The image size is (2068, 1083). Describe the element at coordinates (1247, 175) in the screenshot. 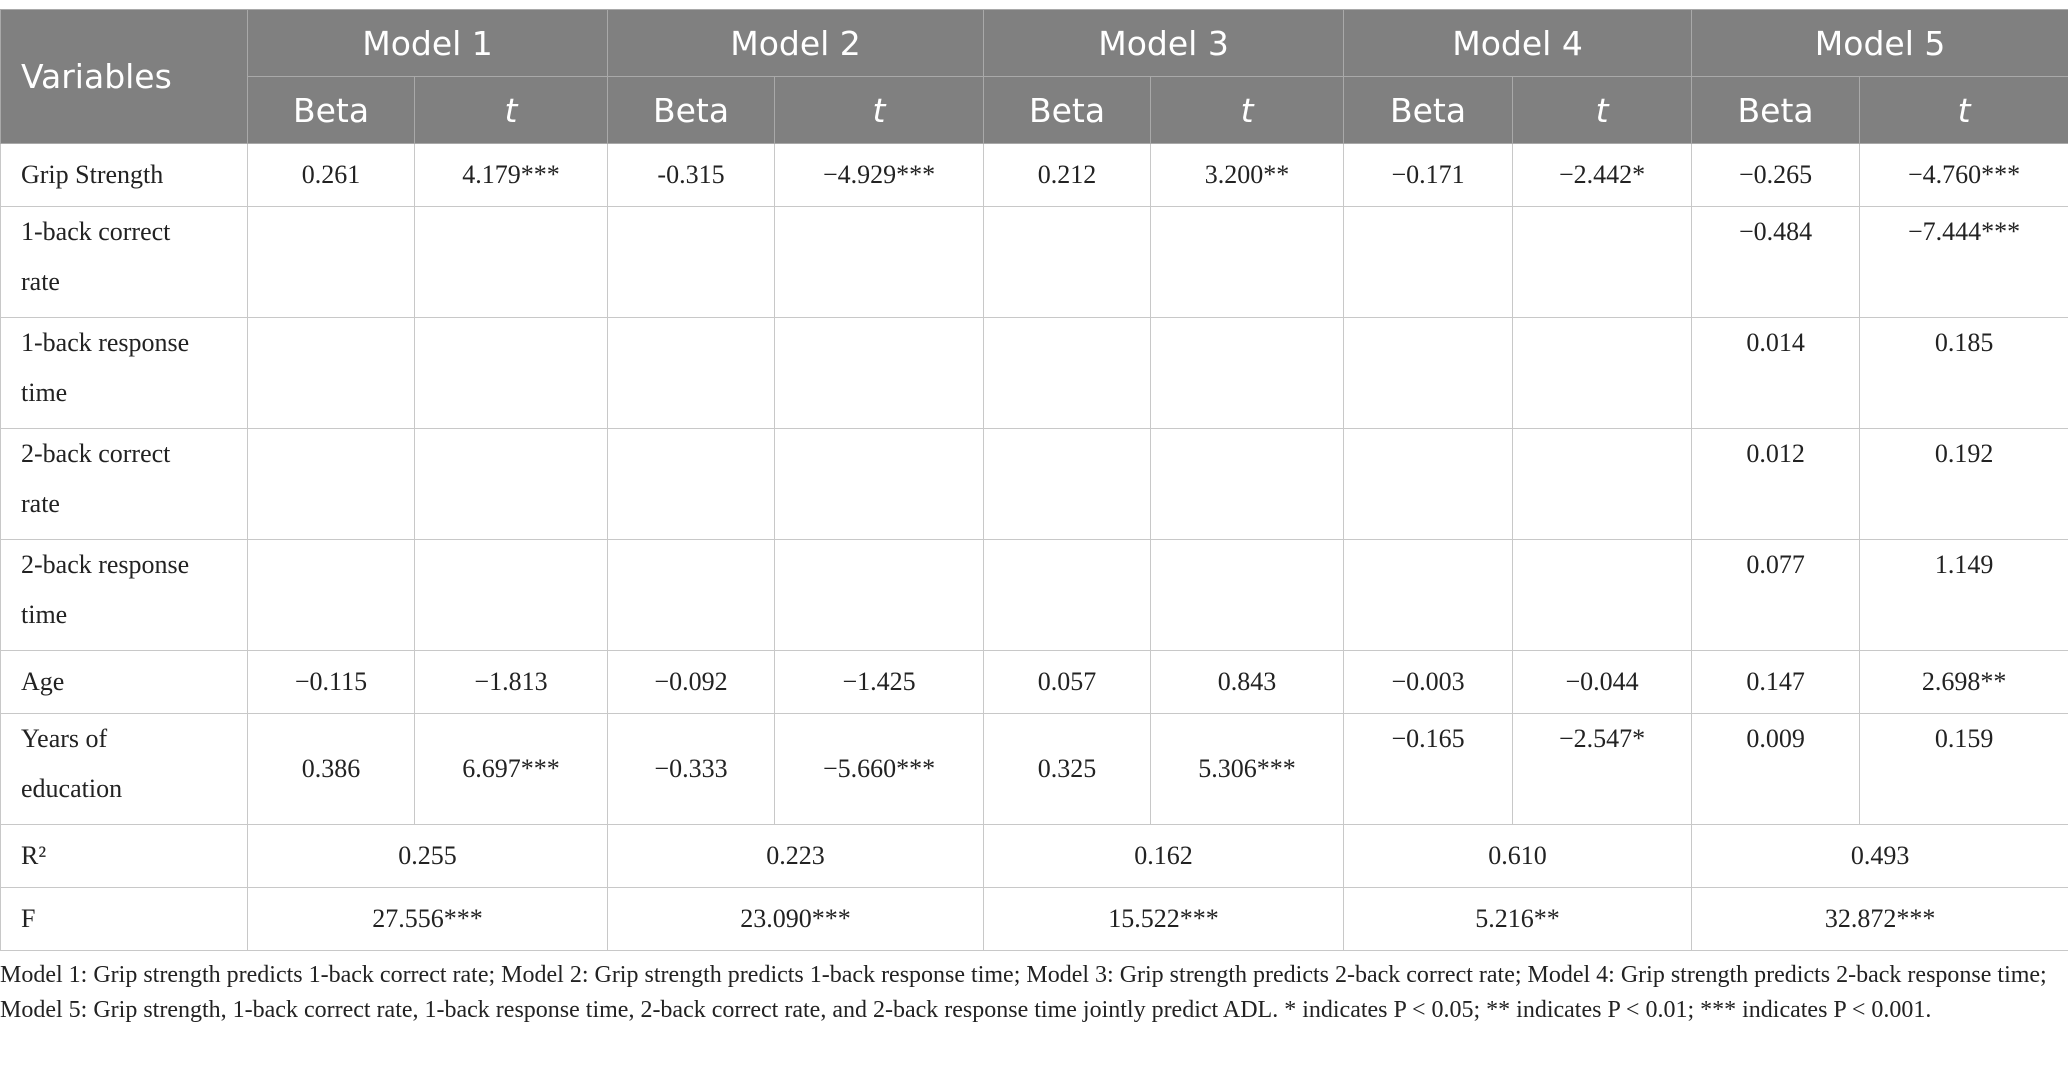

I see `value-cell: 3.200**` at that location.